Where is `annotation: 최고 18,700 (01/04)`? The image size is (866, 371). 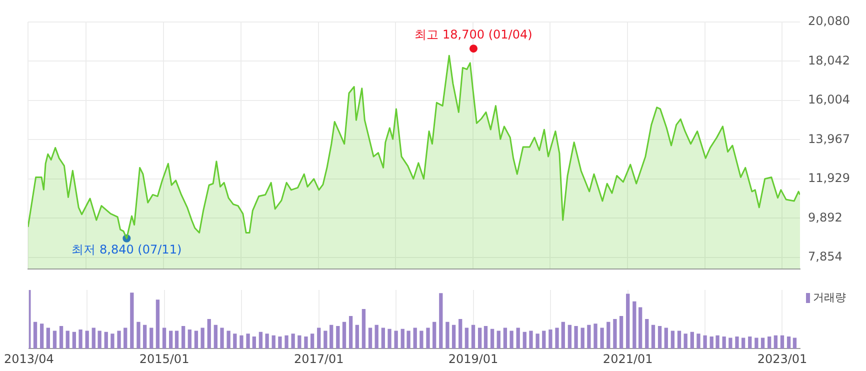
annotation: 최고 18,700 (01/04) is located at coordinates (473, 35).